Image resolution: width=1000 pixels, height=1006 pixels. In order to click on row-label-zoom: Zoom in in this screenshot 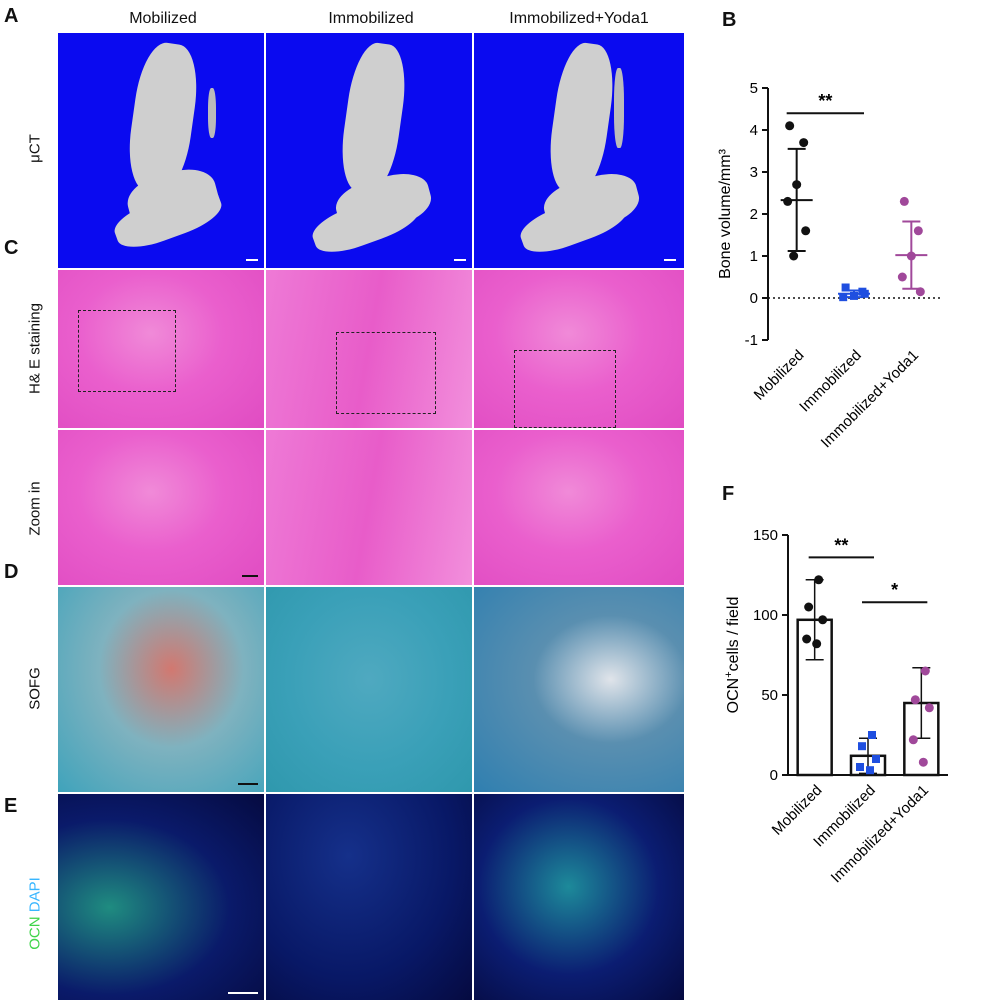, I will do `click(35, 508)`.